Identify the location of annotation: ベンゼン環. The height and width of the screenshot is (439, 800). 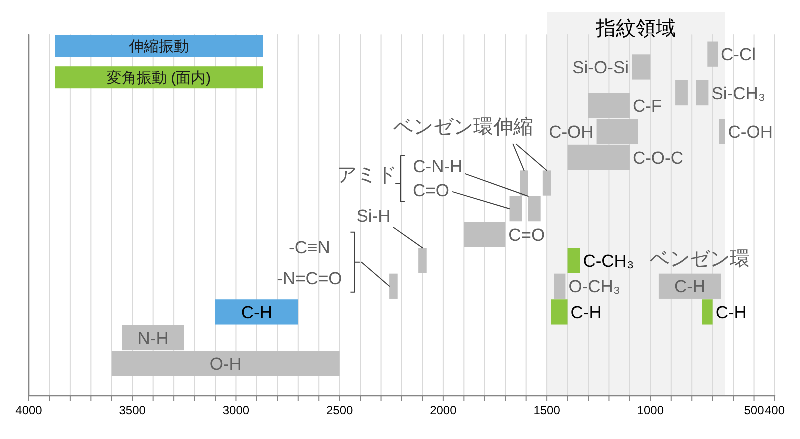
(700, 259).